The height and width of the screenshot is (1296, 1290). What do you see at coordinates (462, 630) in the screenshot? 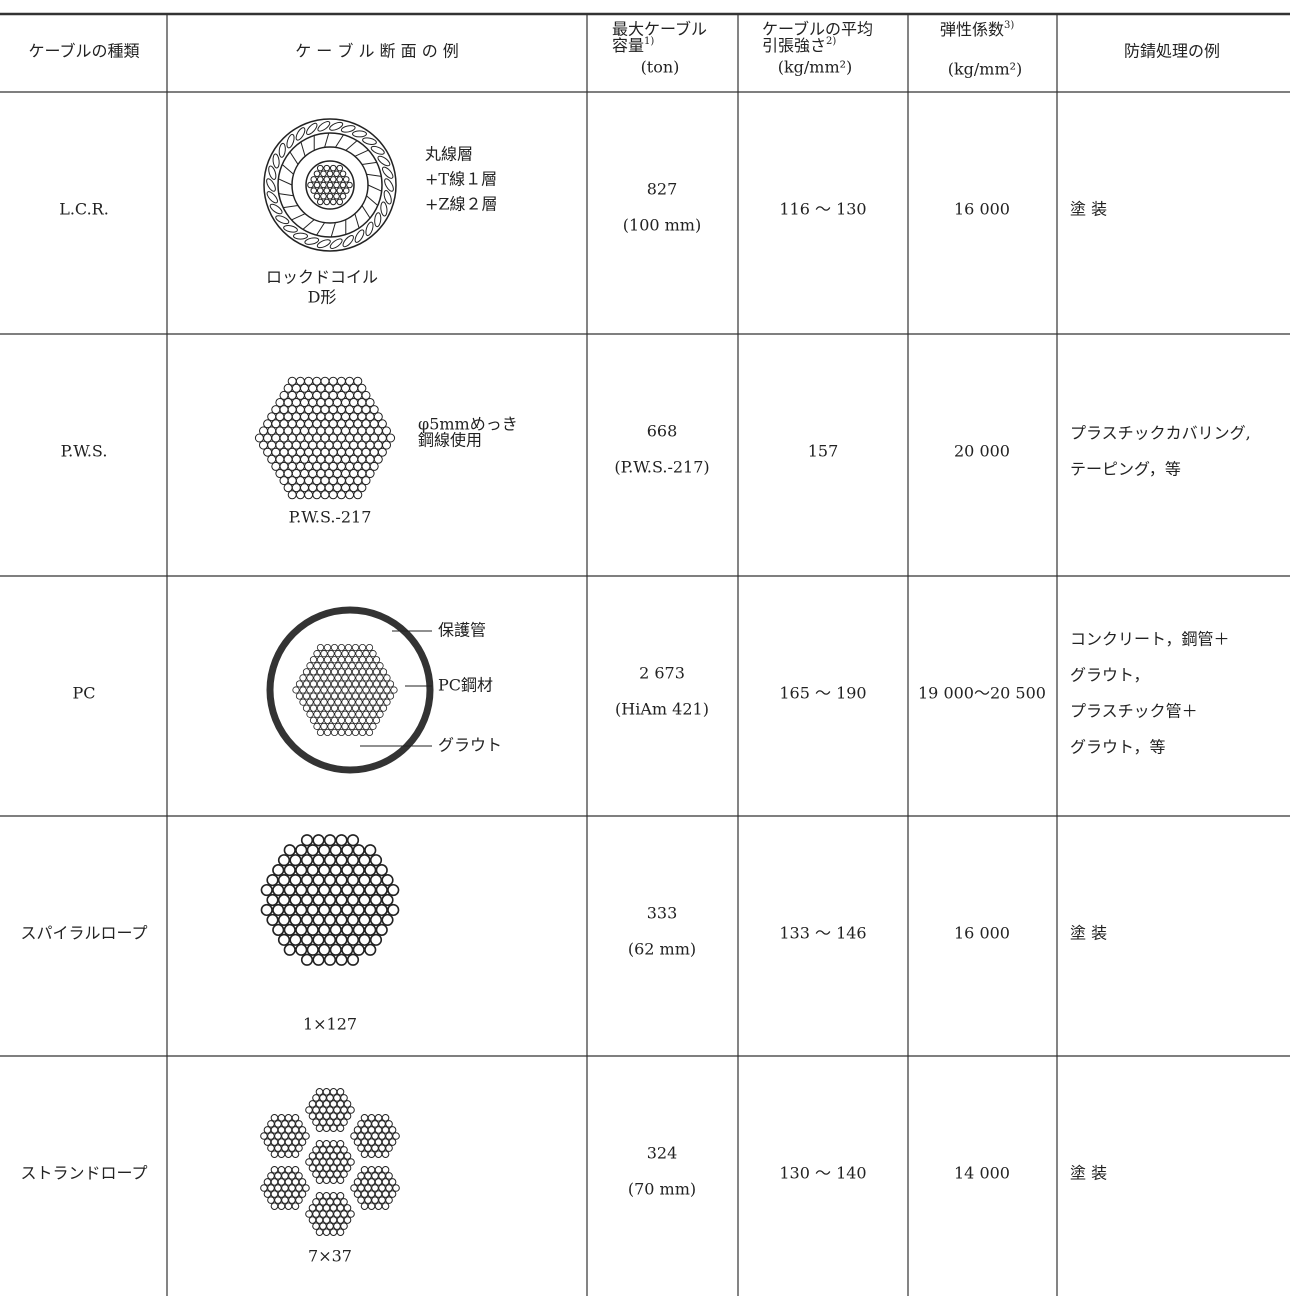
I see `section-label: 保護管` at bounding box center [462, 630].